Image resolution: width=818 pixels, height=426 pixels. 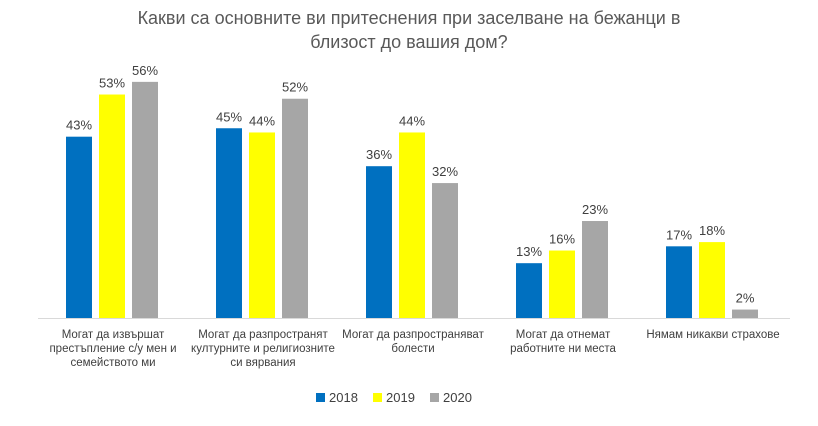 I want to click on data-label-2018-cat-5: 17%, so click(x=679, y=234).